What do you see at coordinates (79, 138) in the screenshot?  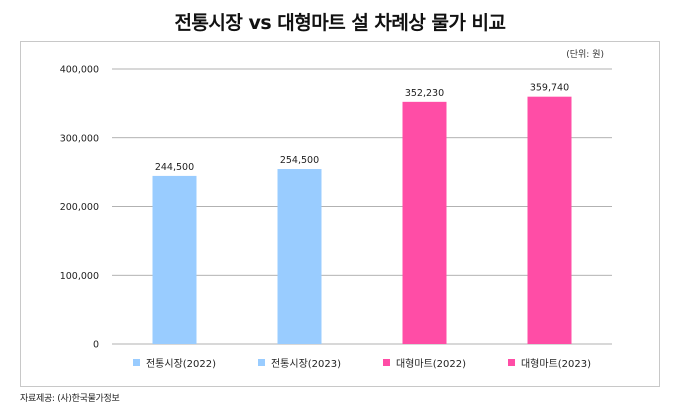 I see `y-tick-label: 300,000` at bounding box center [79, 138].